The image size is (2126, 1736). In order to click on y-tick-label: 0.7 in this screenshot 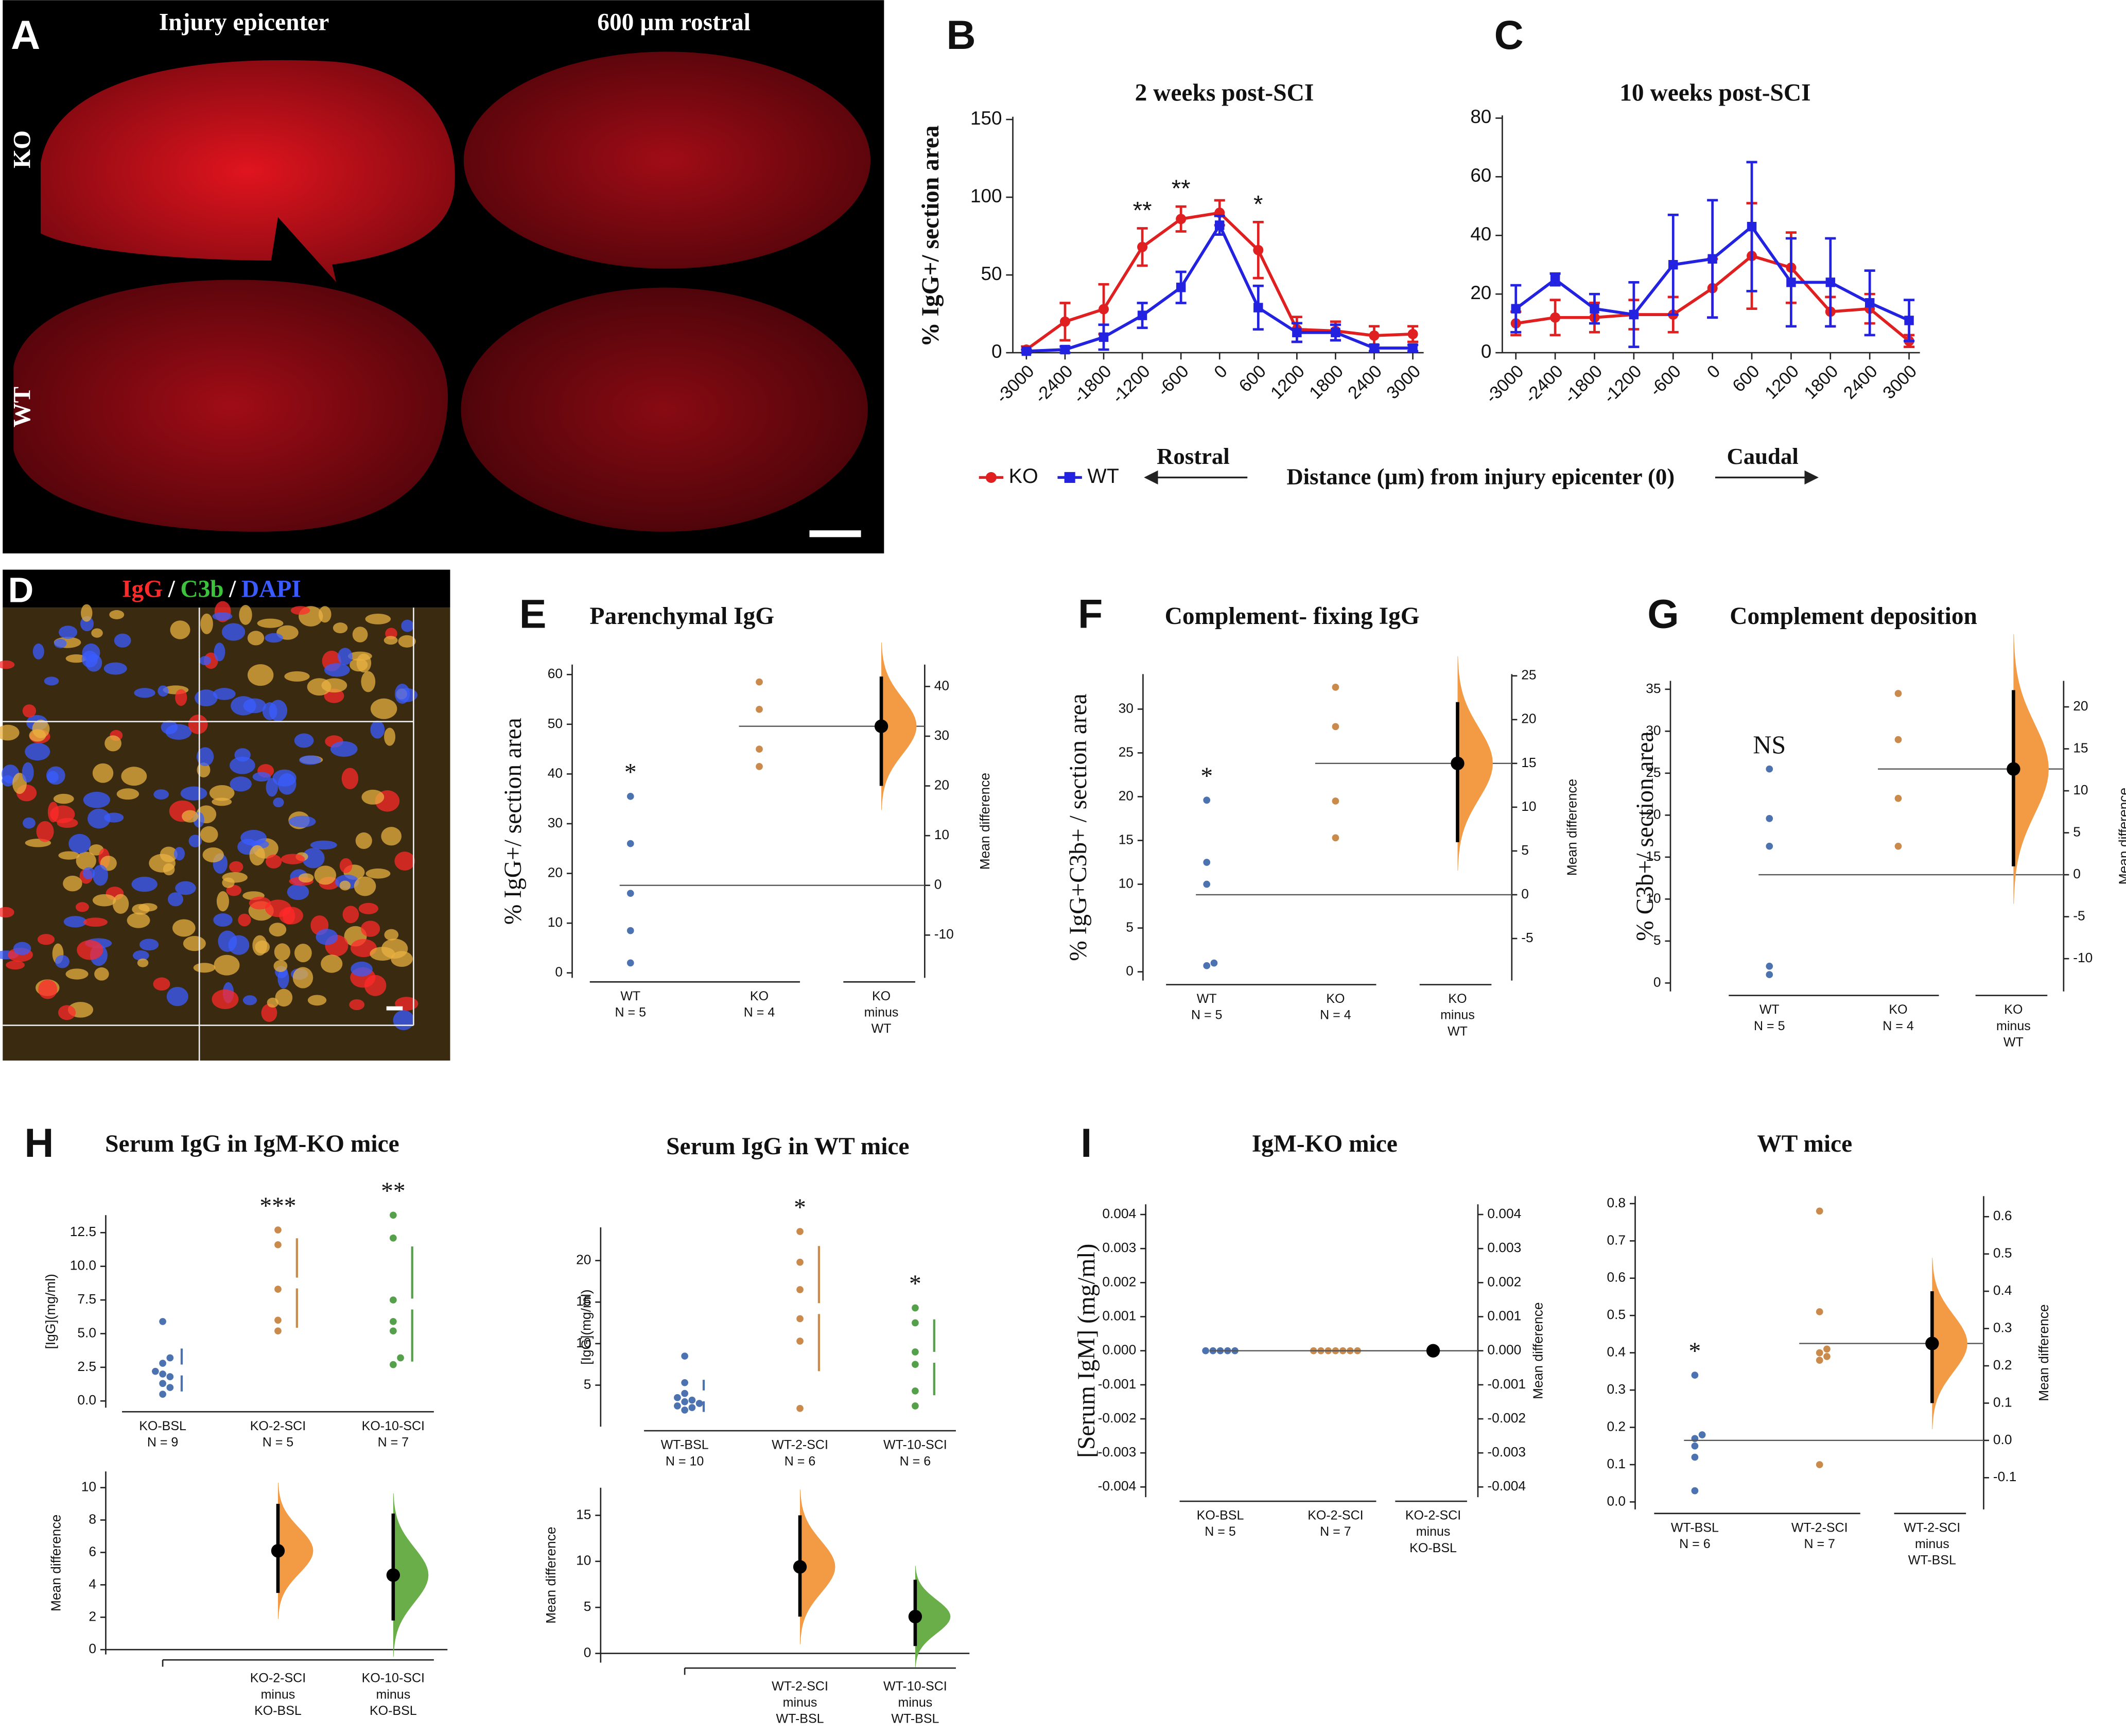, I will do `click(1617, 1239)`.